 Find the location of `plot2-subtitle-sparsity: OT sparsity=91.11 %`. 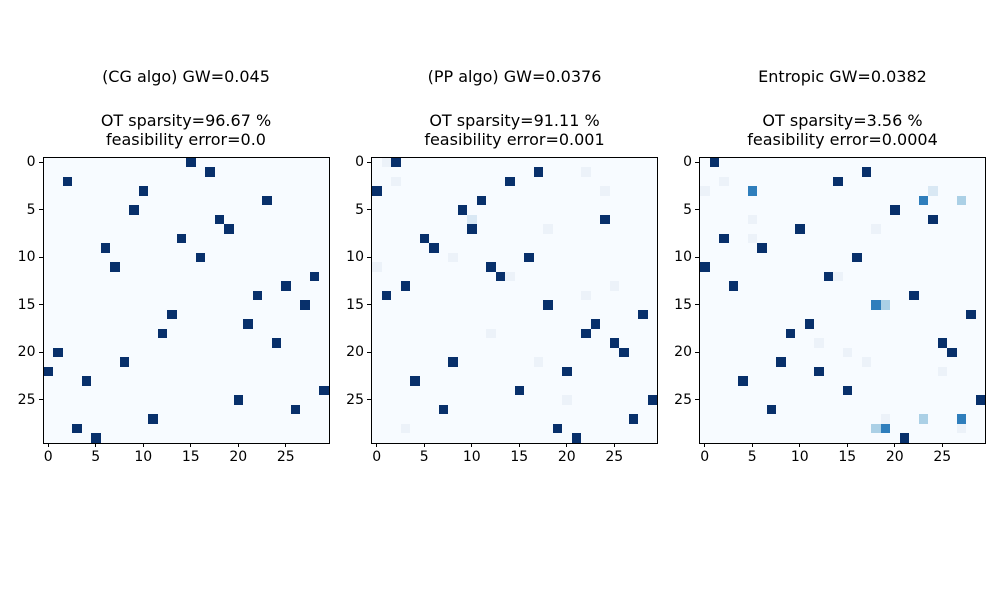

plot2-subtitle-sparsity: OT sparsity=91.11 % is located at coordinates (514, 120).